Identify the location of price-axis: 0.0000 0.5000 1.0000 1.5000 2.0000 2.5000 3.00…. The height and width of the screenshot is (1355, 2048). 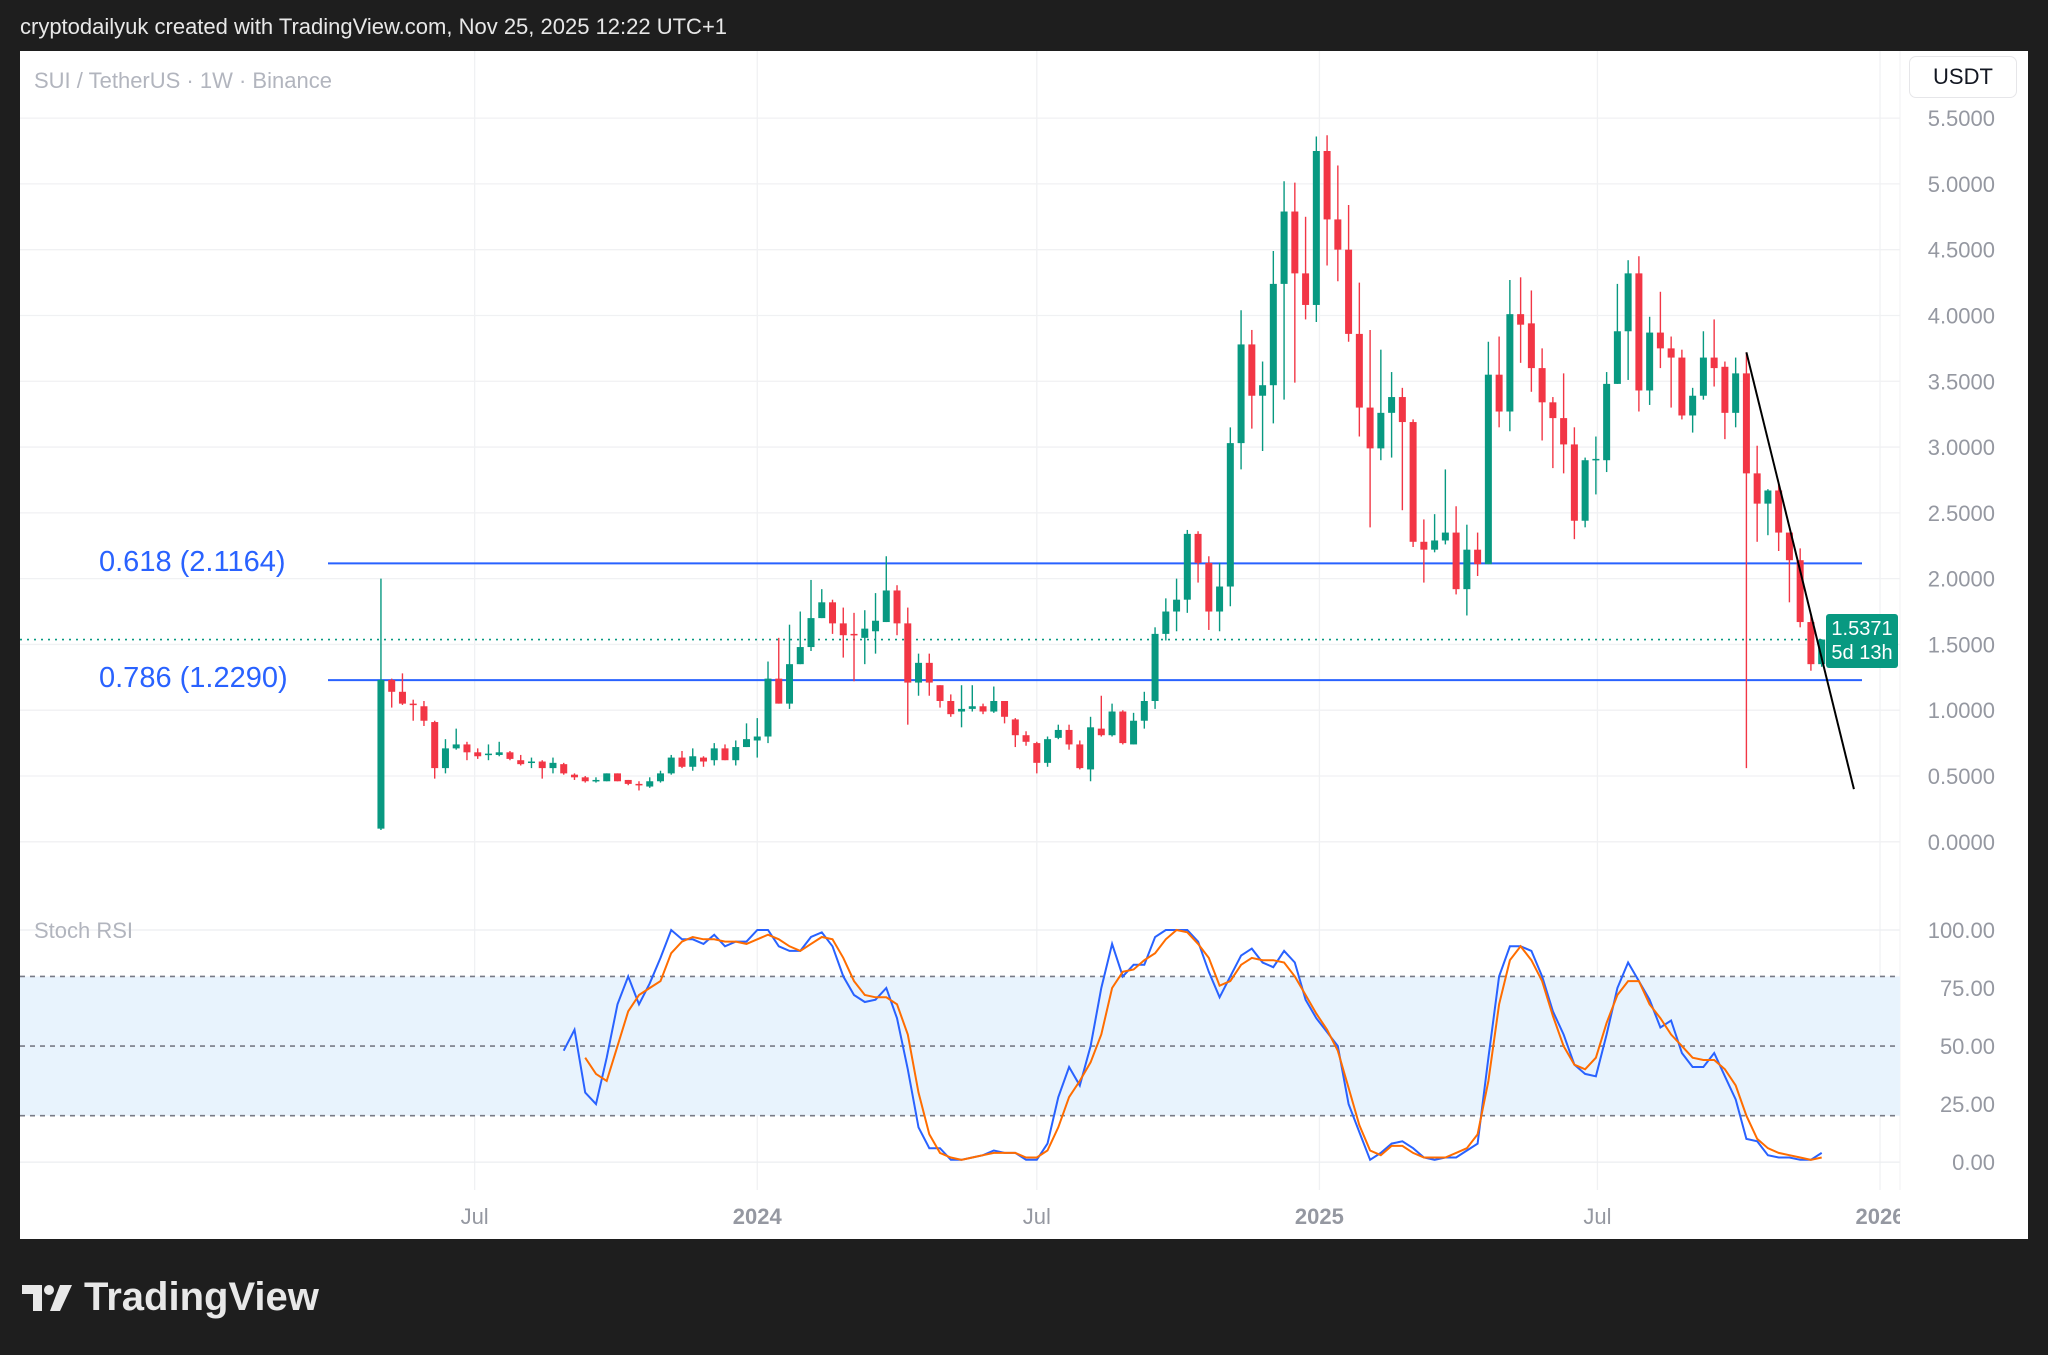
(1961, 480).